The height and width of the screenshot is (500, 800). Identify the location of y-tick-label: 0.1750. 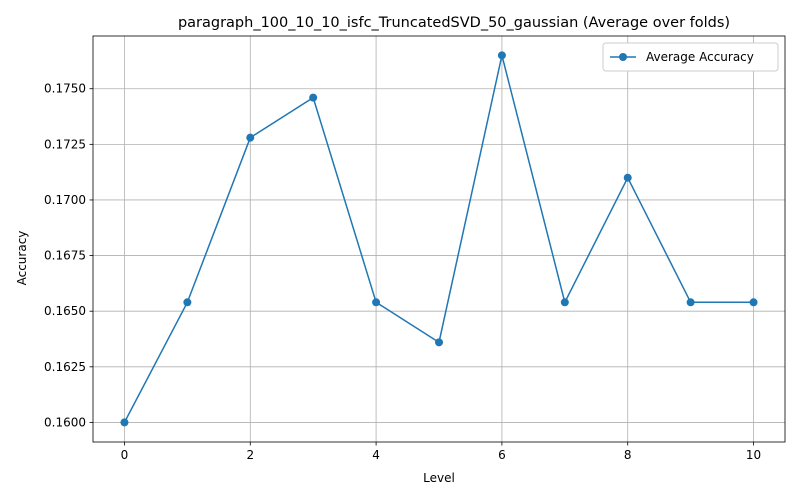
(65, 89).